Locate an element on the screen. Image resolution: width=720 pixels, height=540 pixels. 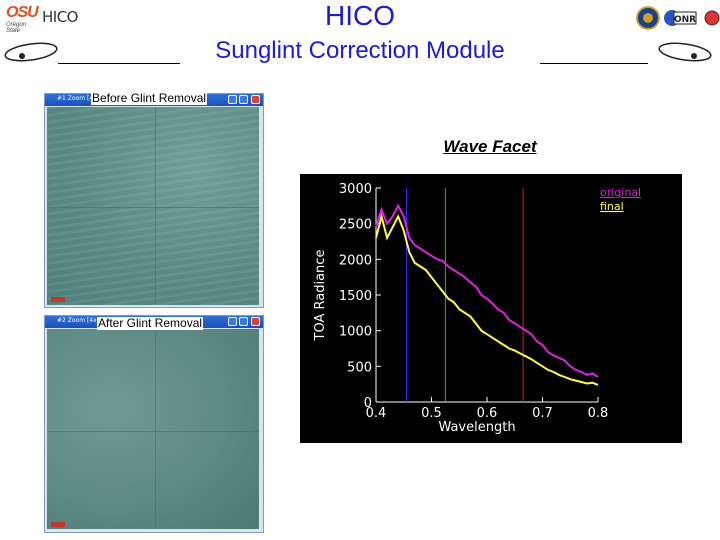
onr-logo-icon: ONR is located at coordinates (680, 18).